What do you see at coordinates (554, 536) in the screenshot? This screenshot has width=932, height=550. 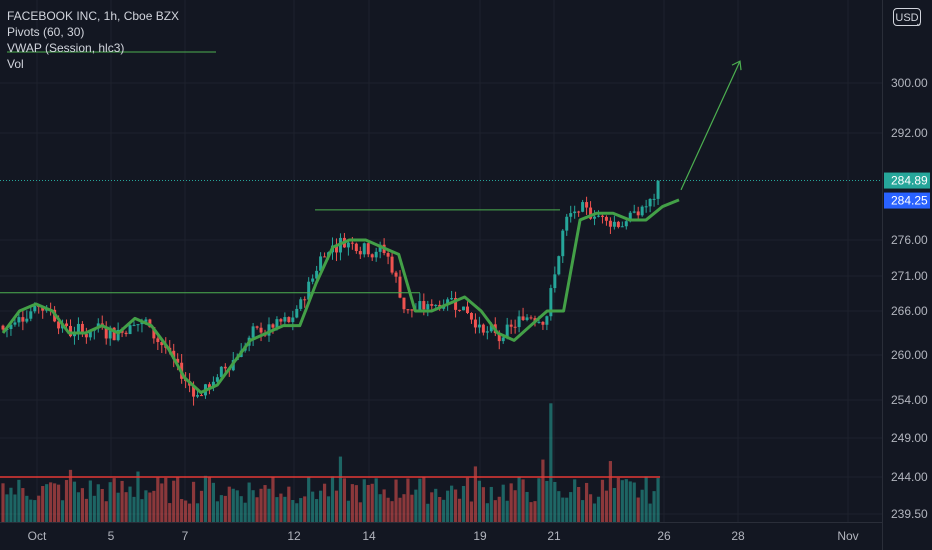 I see `x-tick-label: 21` at bounding box center [554, 536].